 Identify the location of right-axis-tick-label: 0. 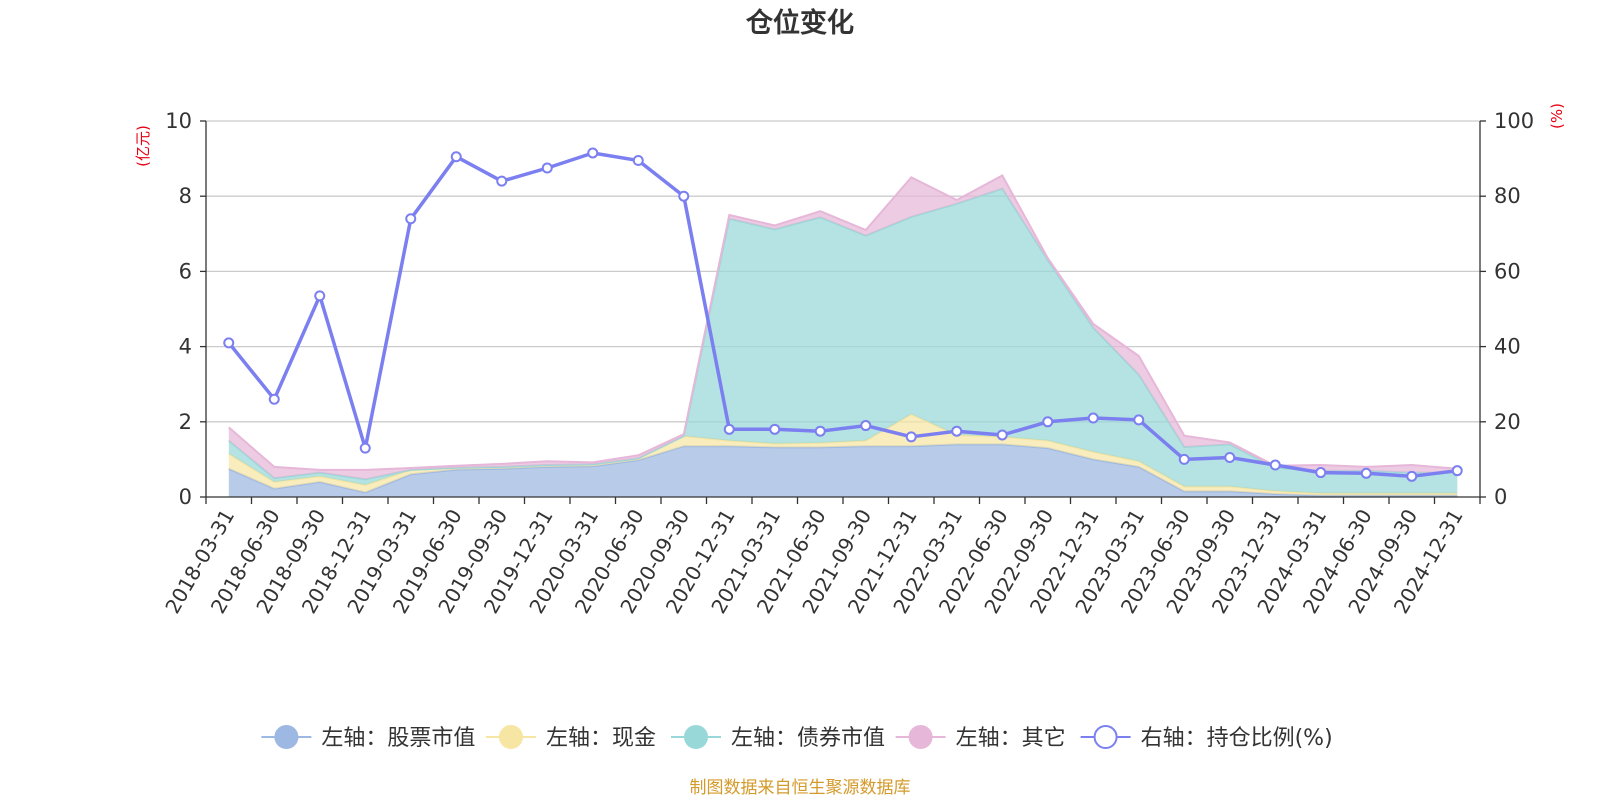
(1500, 497).